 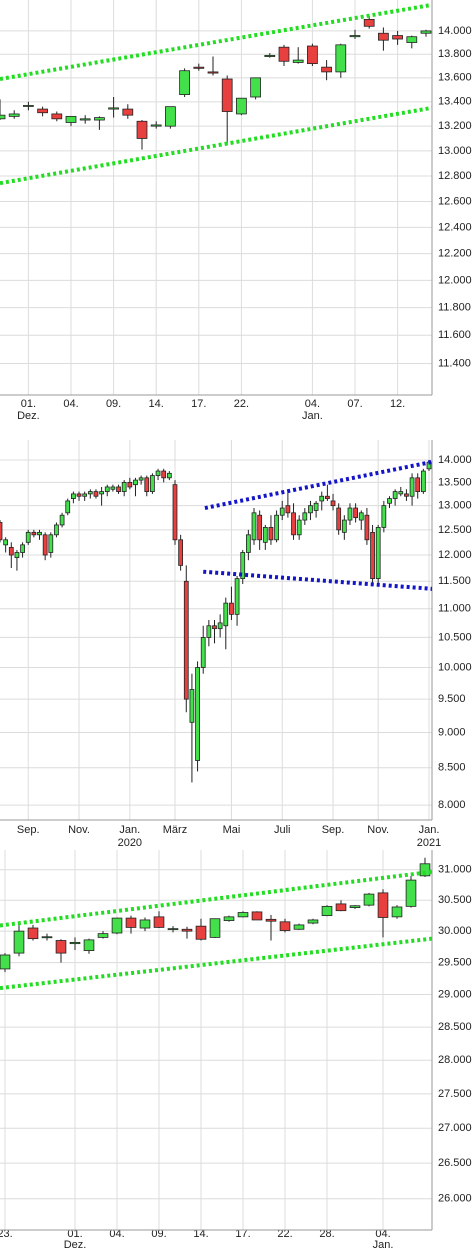 What do you see at coordinates (455, 280) in the screenshot?
I see `y-tick-label: 12.000` at bounding box center [455, 280].